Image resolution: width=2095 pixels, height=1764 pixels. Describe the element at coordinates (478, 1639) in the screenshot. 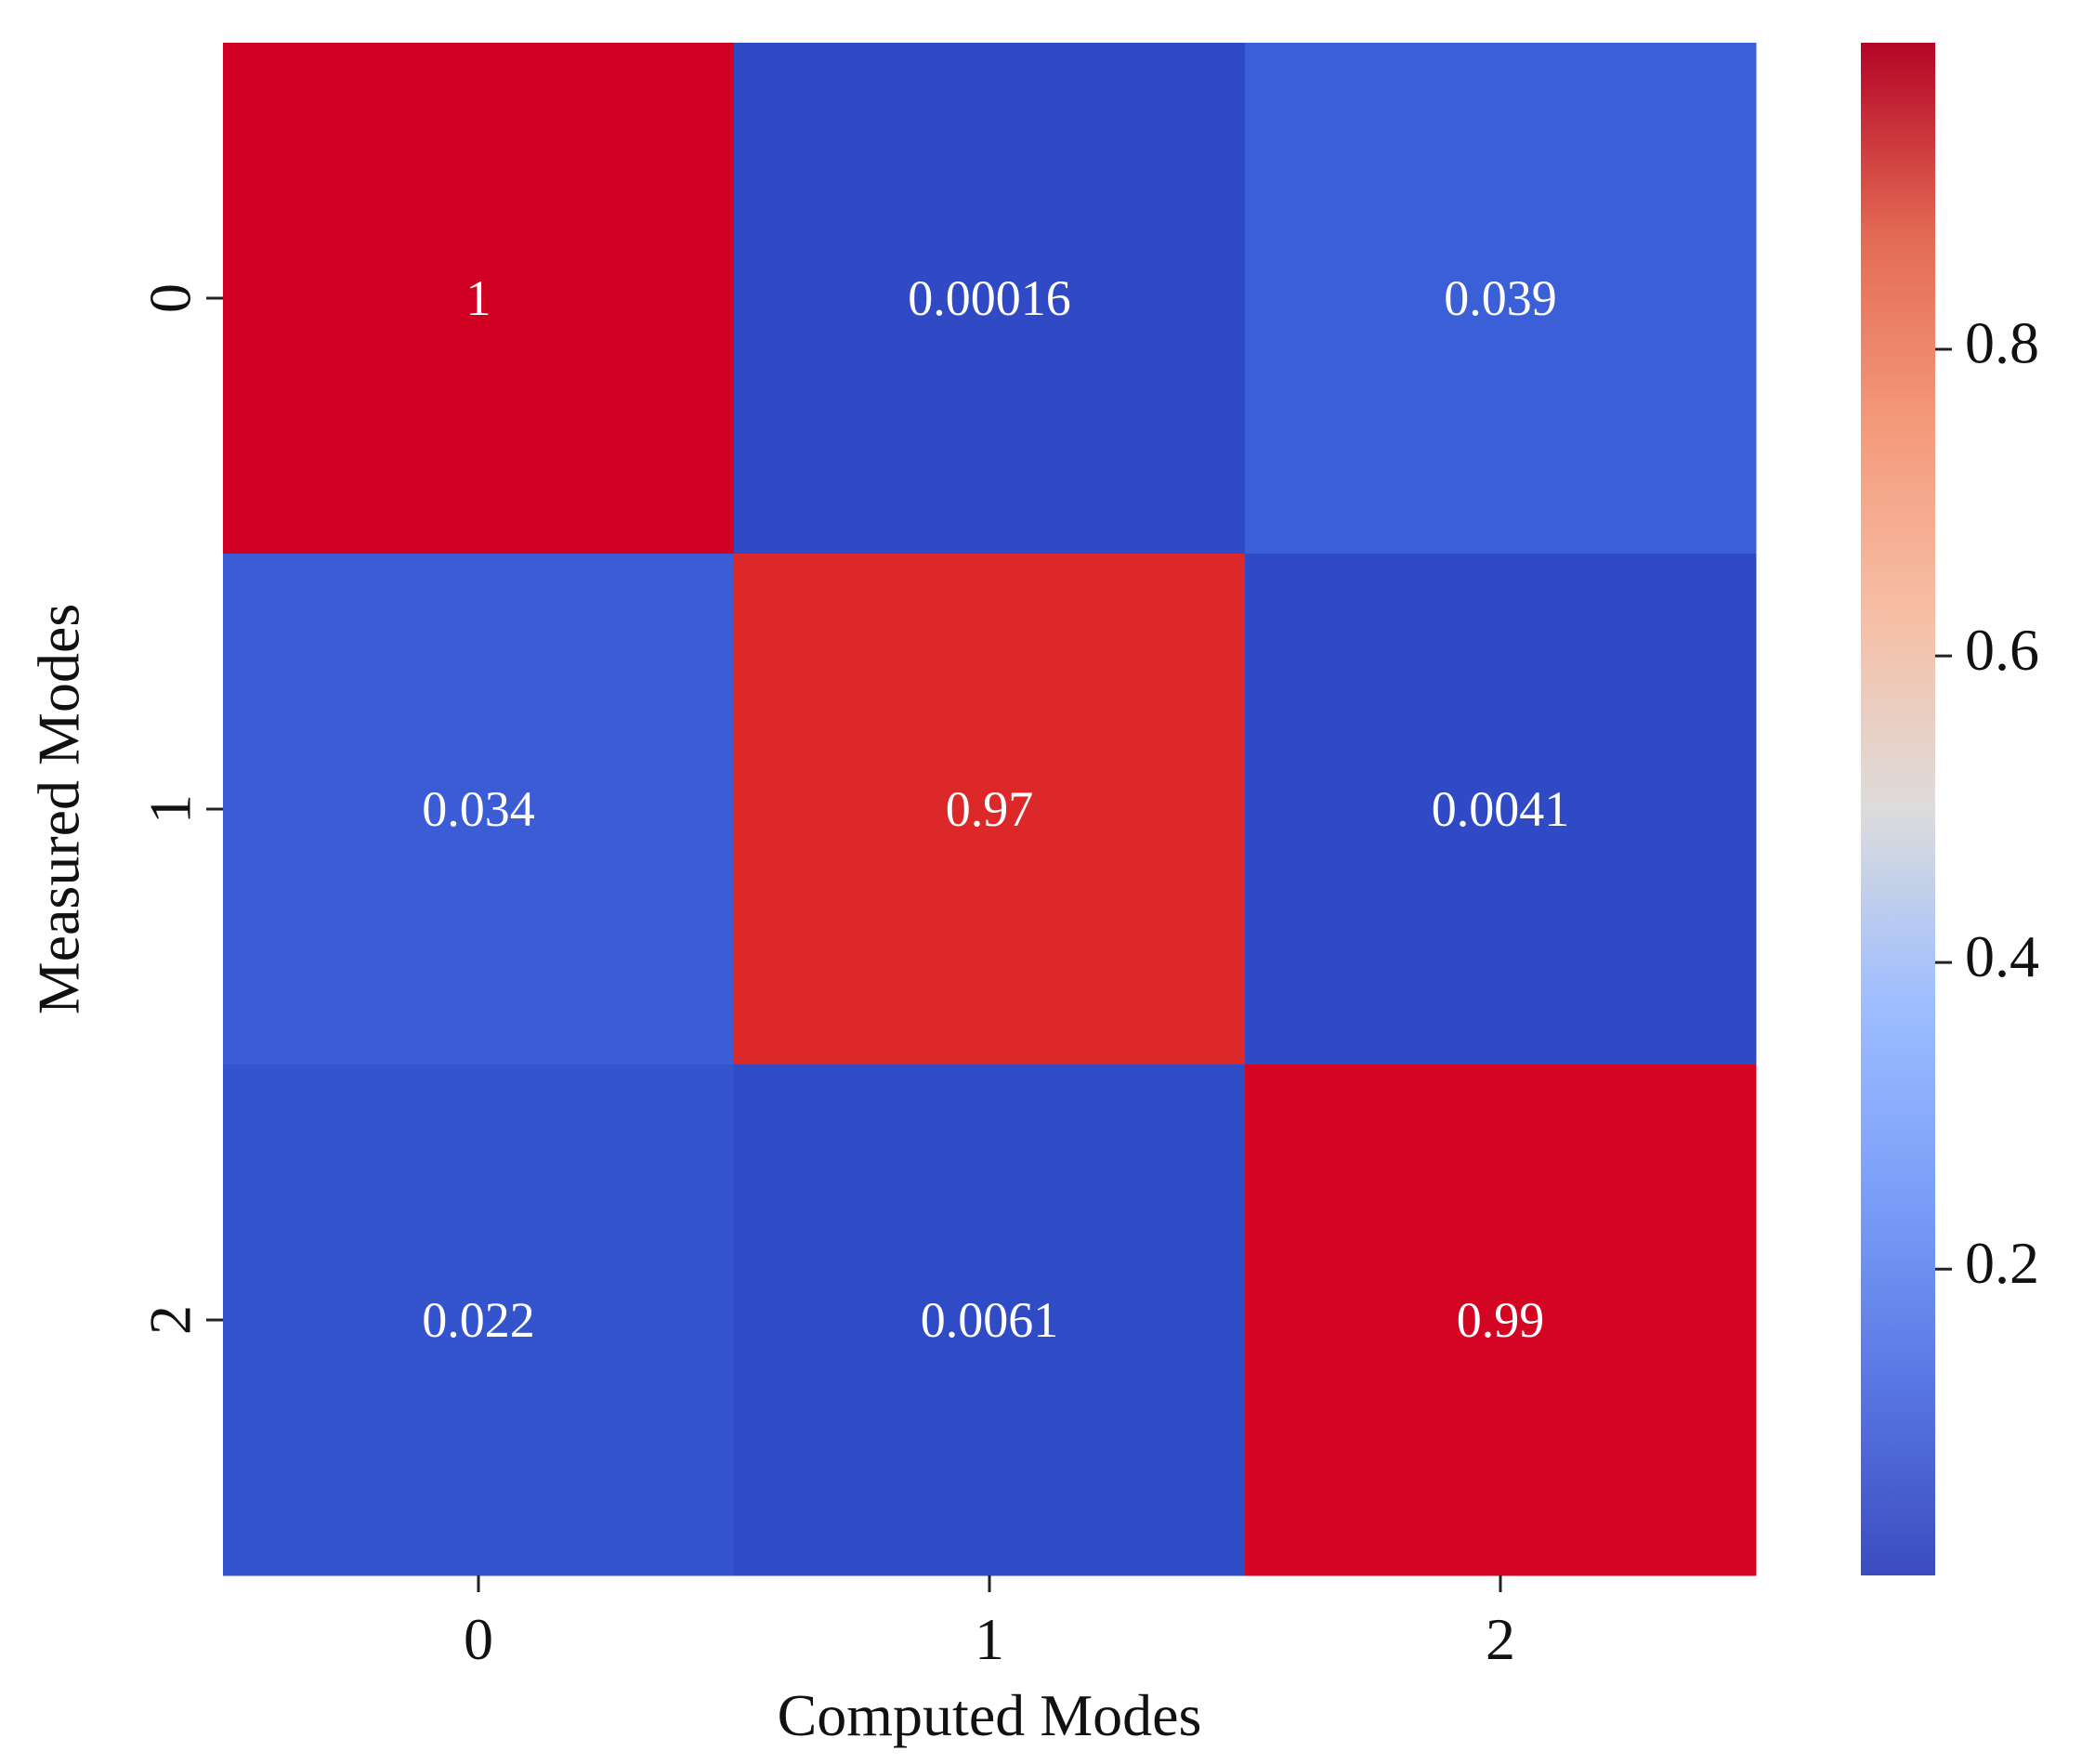

I see `x-tick-label-0: 0` at that location.